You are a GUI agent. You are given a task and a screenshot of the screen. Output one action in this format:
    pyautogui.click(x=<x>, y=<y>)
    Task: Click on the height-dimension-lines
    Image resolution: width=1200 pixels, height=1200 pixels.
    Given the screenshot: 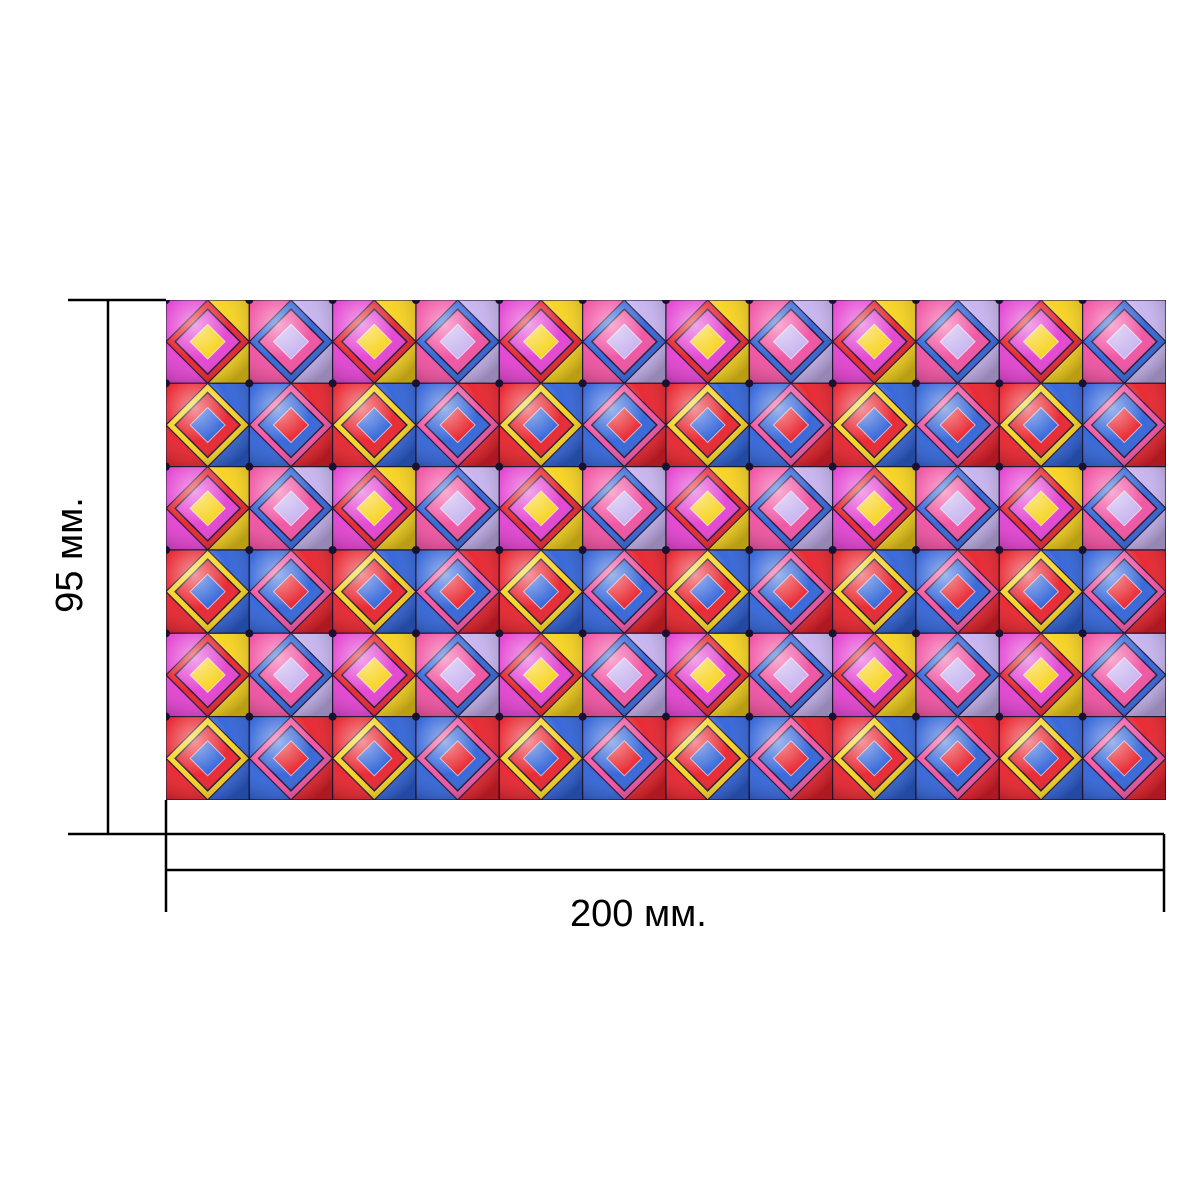 What is the action you would take?
    pyautogui.click(x=117, y=567)
    